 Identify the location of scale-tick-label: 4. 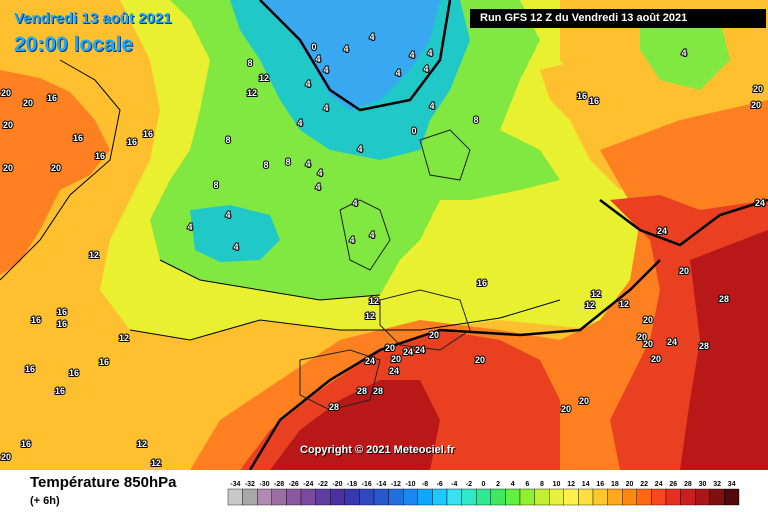
(513, 484).